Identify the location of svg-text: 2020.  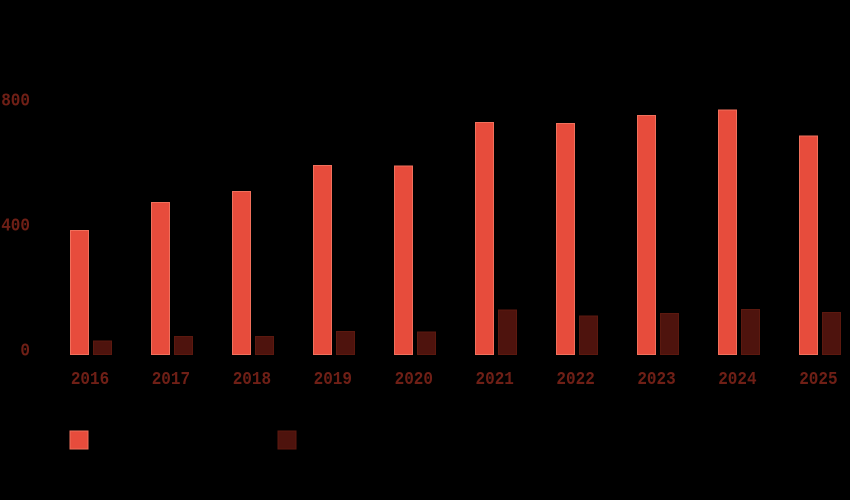
(414, 380).